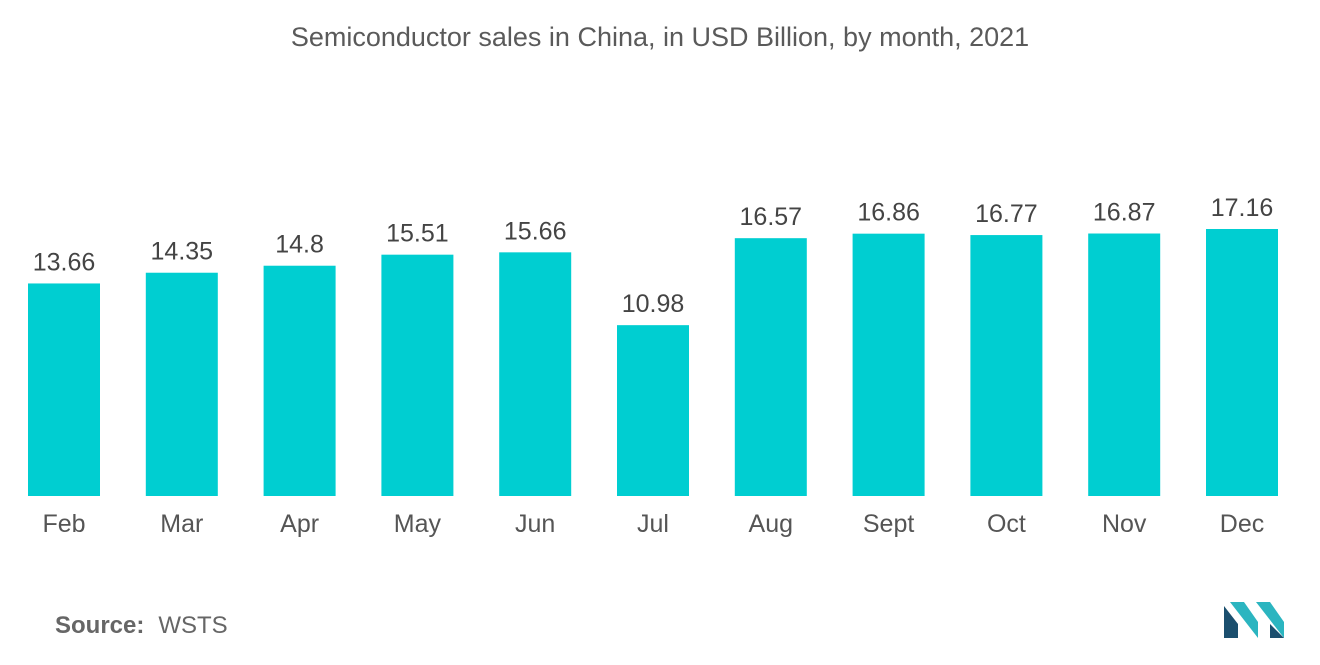 Image resolution: width=1320 pixels, height=665 pixels. Describe the element at coordinates (771, 524) in the screenshot. I see `x-tick-aug: Aug` at that location.